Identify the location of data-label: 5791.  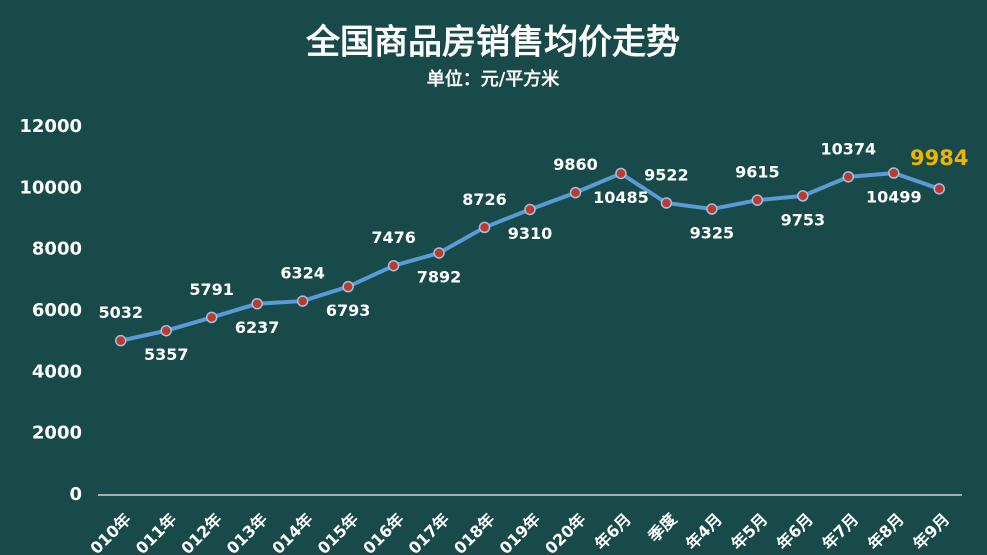
(211, 289).